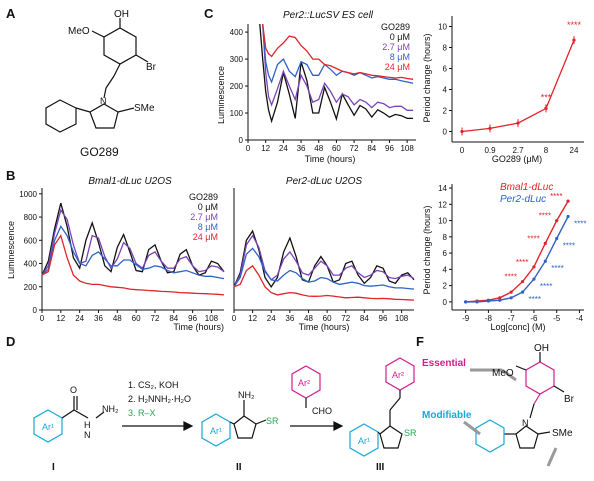 This screenshot has height=481, width=594. Describe the element at coordinates (79, 31) in the screenshot. I see `meo-label: MeO` at that location.